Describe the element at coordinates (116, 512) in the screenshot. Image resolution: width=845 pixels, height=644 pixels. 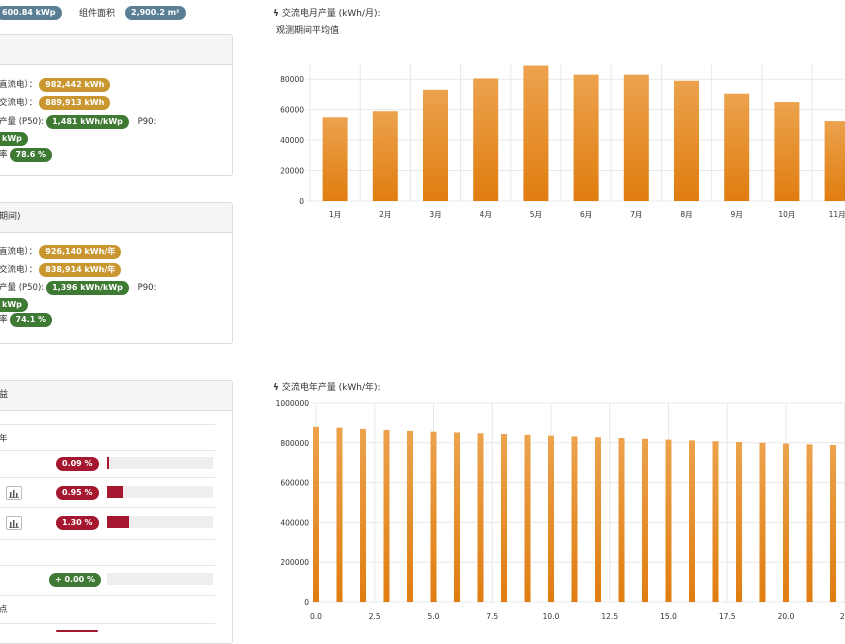
I see `losses-panel: 益 年 0.09 % 0.95 % 1.30 % + 0.00 % 点` at that location.